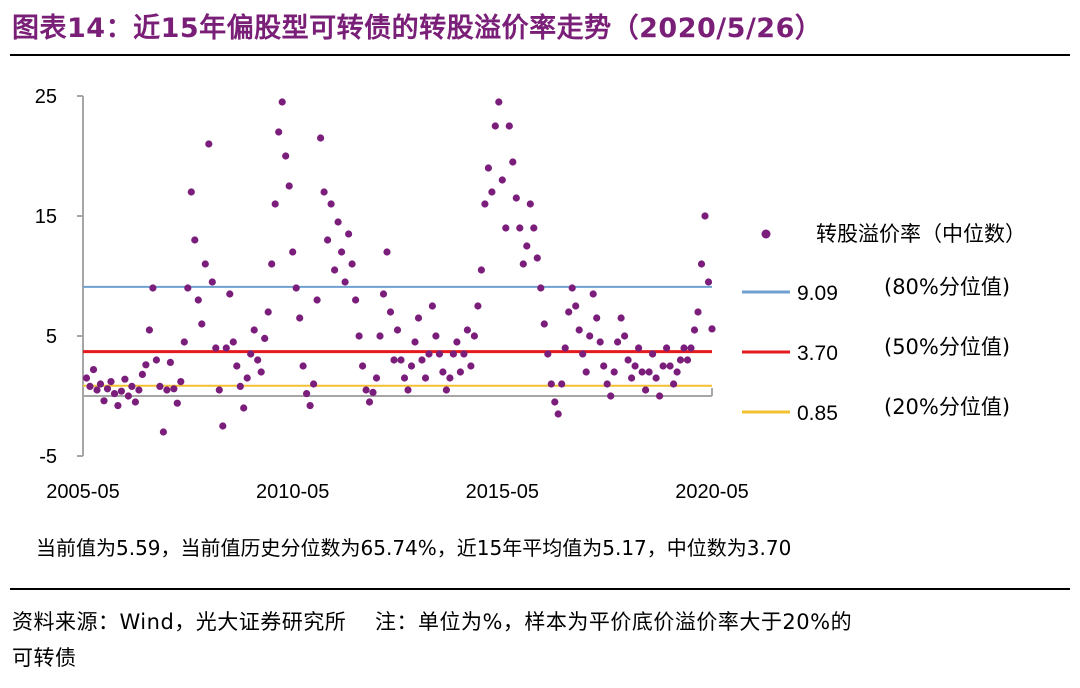 Image resolution: width=1080 pixels, height=688 pixels. Describe the element at coordinates (766, 234) in the screenshot. I see `legend-marker-premium` at that location.